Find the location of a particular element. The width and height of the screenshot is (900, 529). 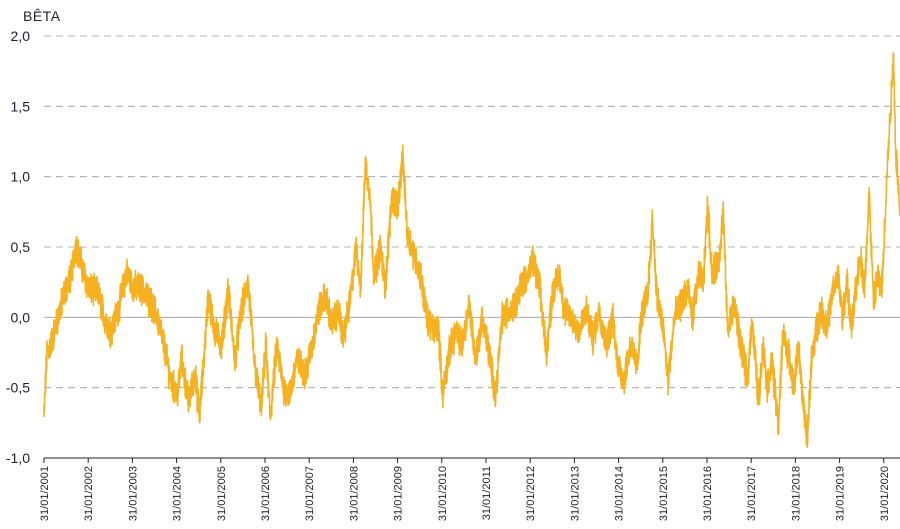

x-tick-label: 31/01/2020 is located at coordinates (885, 493).